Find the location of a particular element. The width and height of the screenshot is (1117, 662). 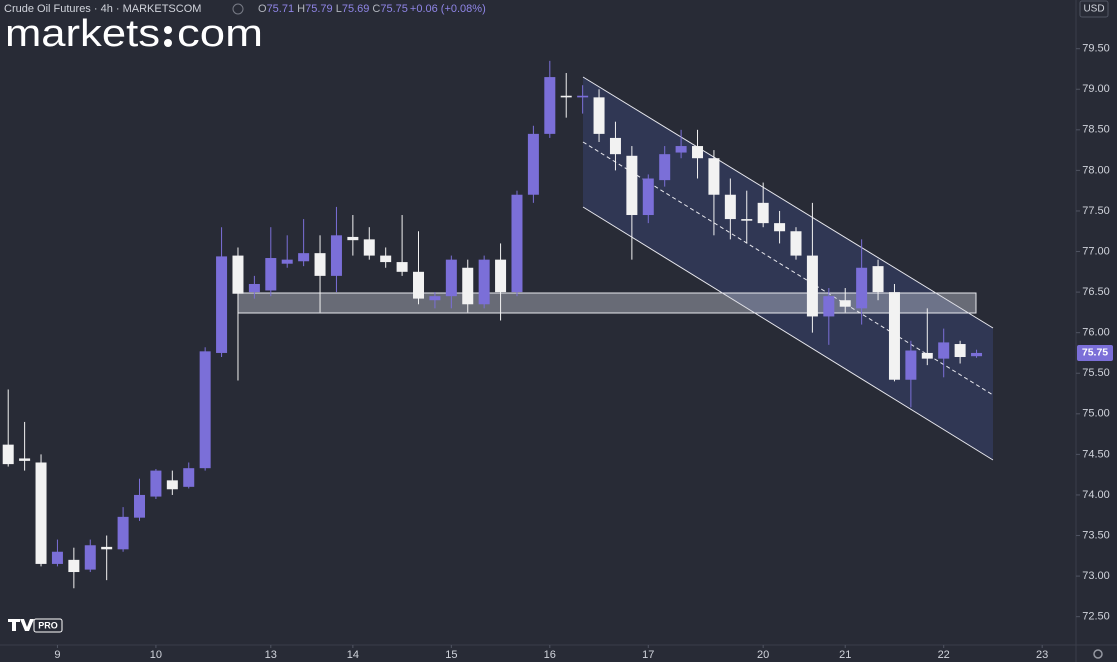

currency-box is located at coordinates (1094, 9).